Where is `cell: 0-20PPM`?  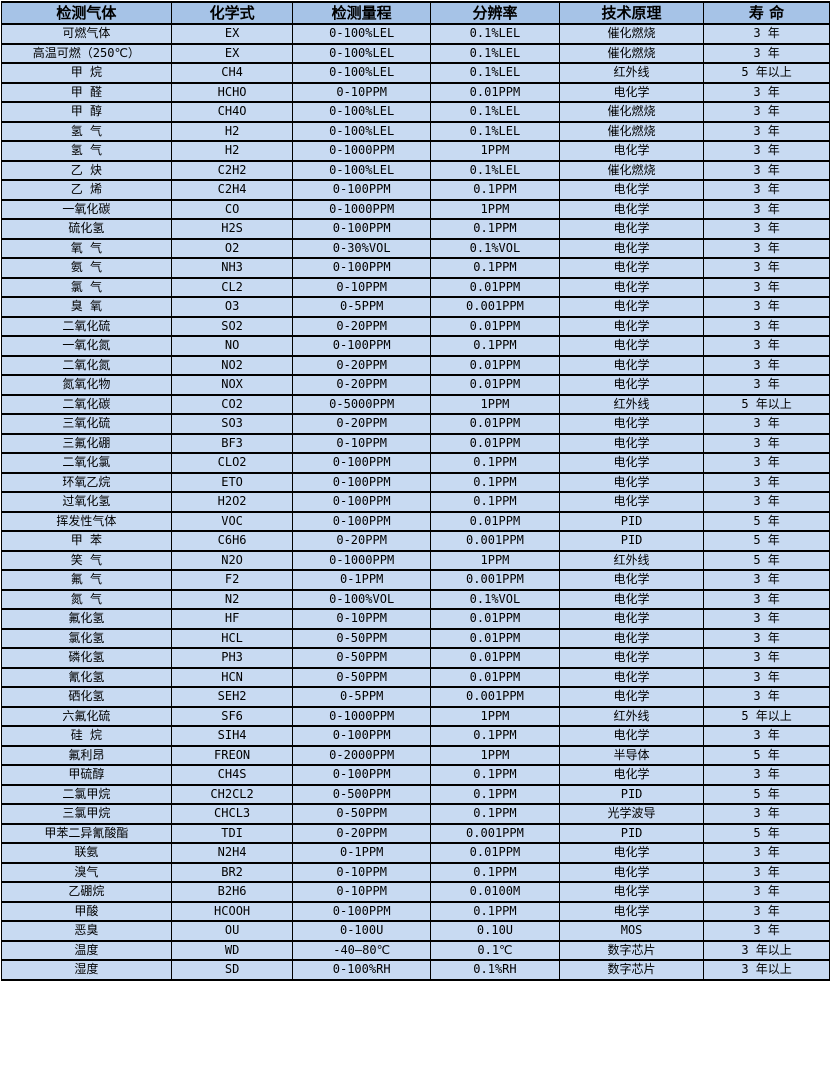
cell: 0-20PPM is located at coordinates (361, 365).